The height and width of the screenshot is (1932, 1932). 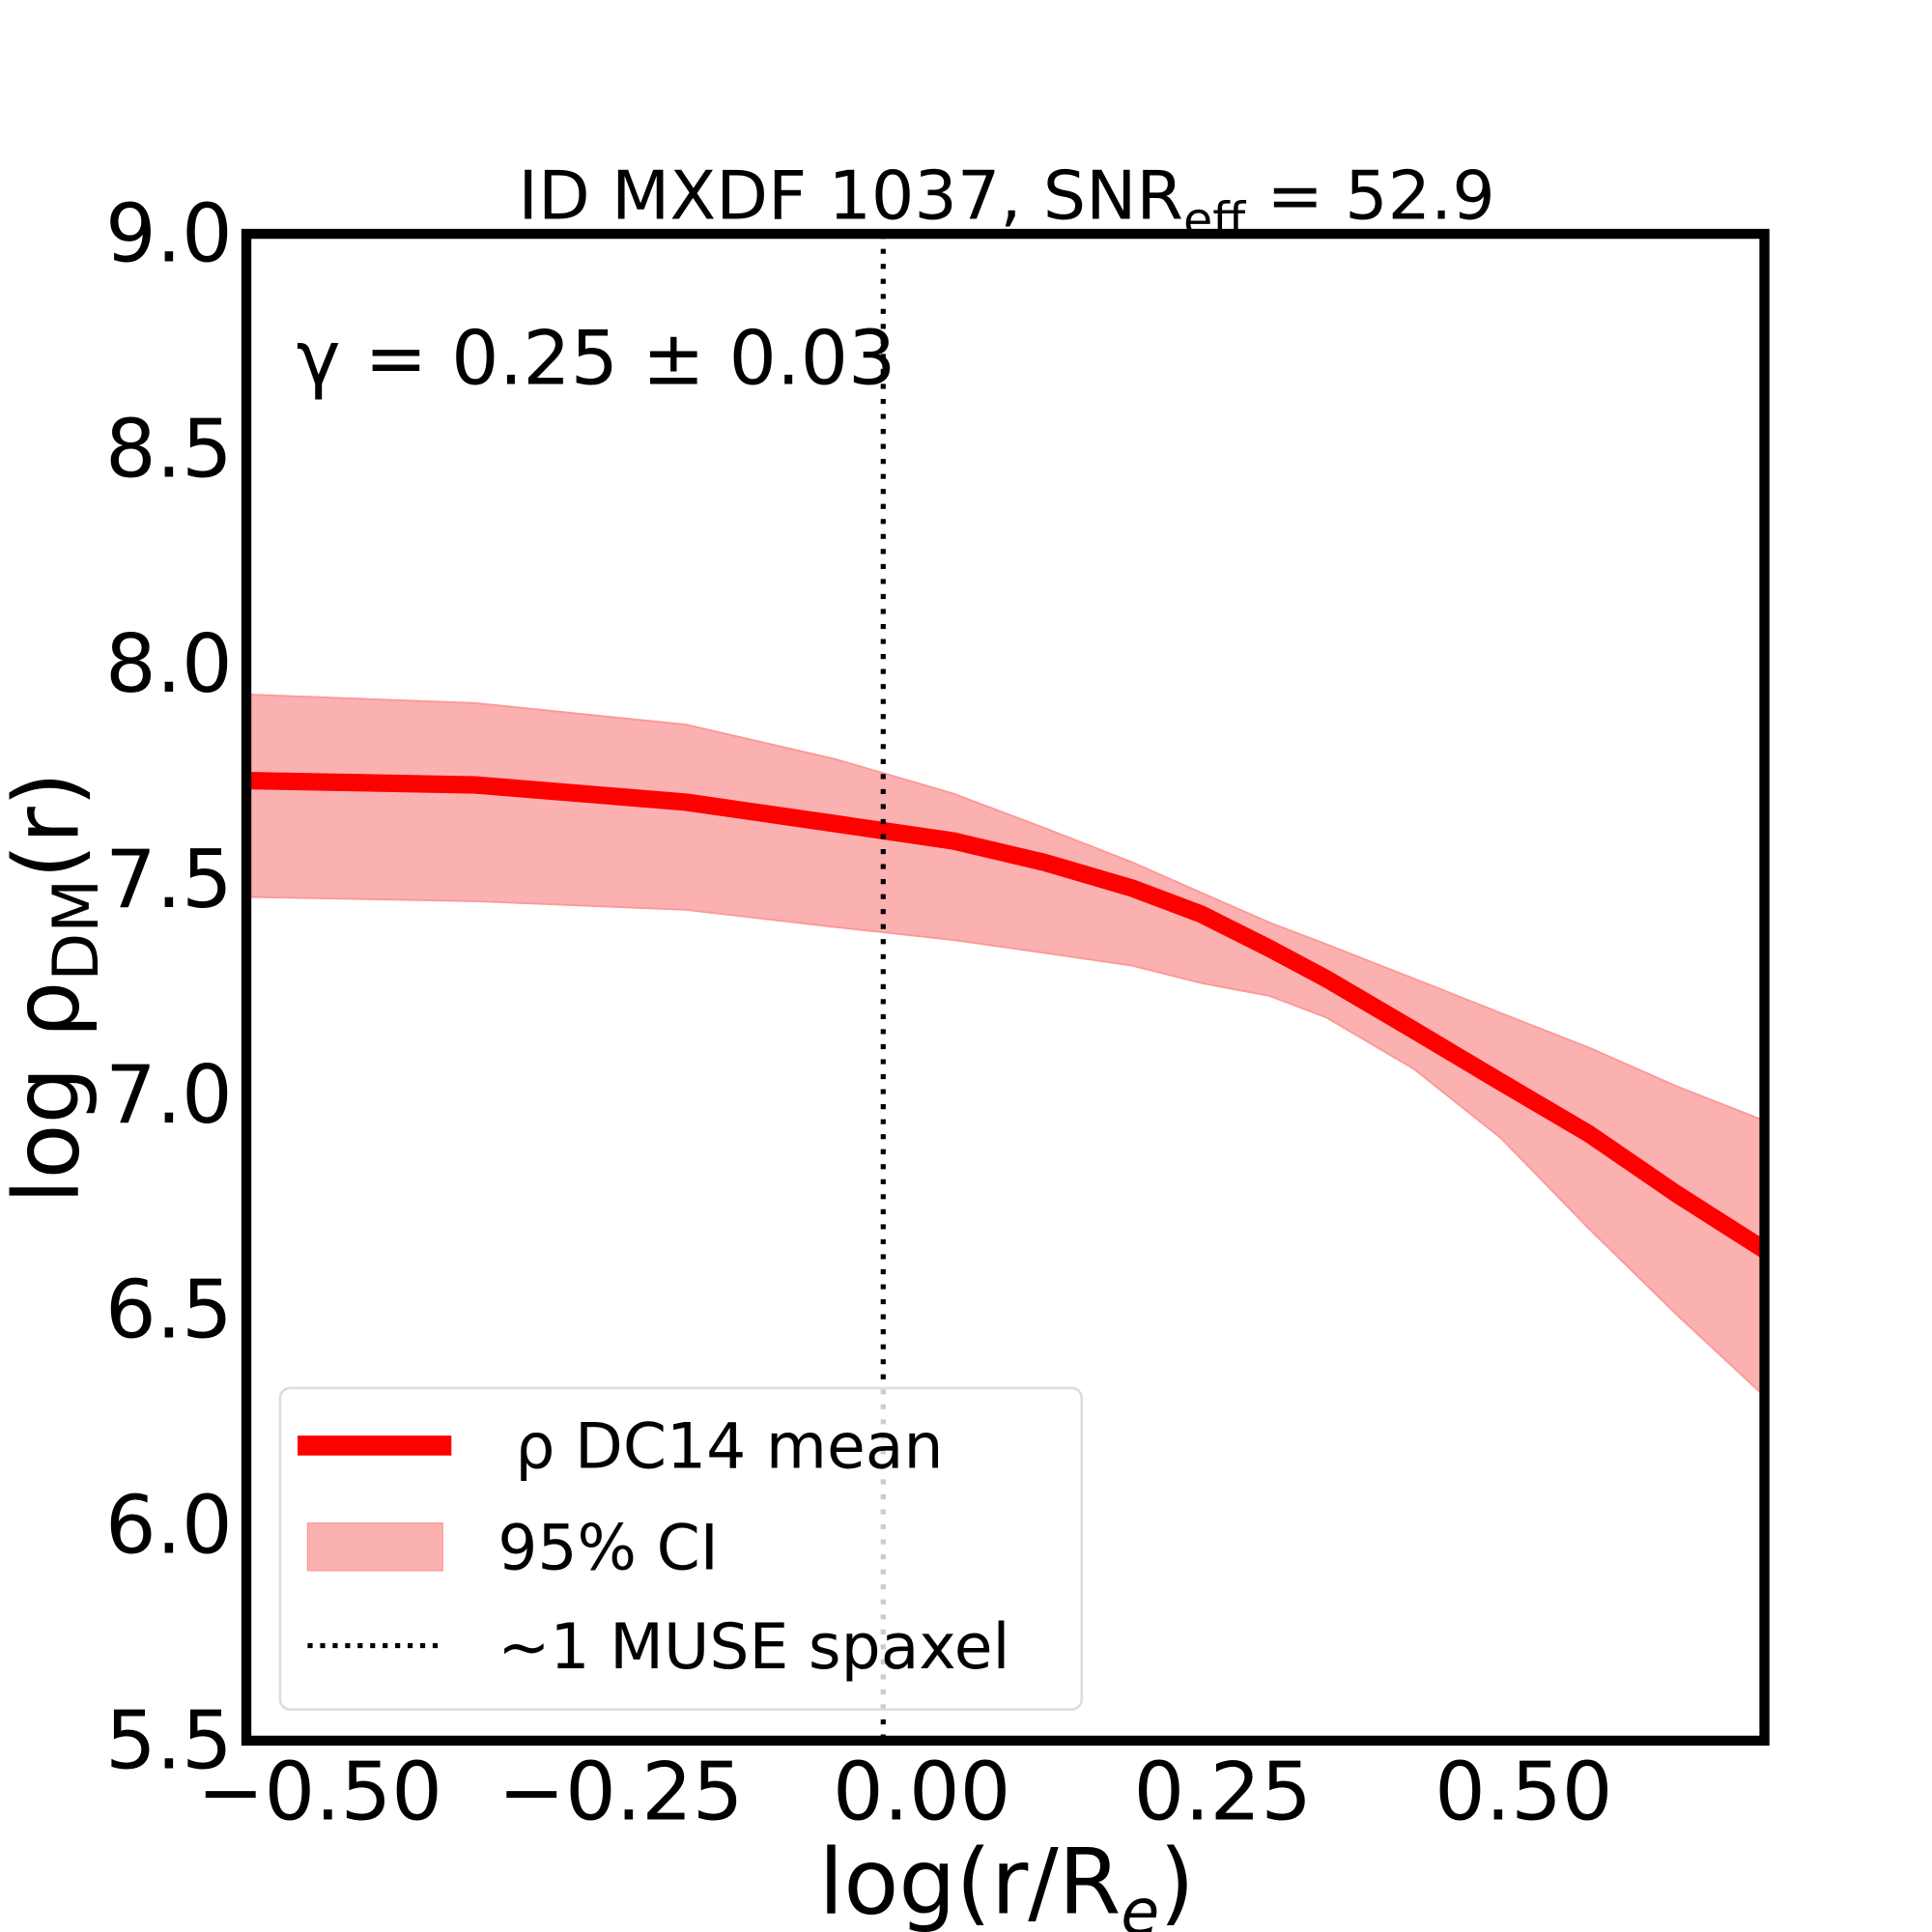 I want to click on y-ticks: 5.5 6.0 6.5 7.0 7.5 8.0 8.5 9.0, so click(x=169, y=987).